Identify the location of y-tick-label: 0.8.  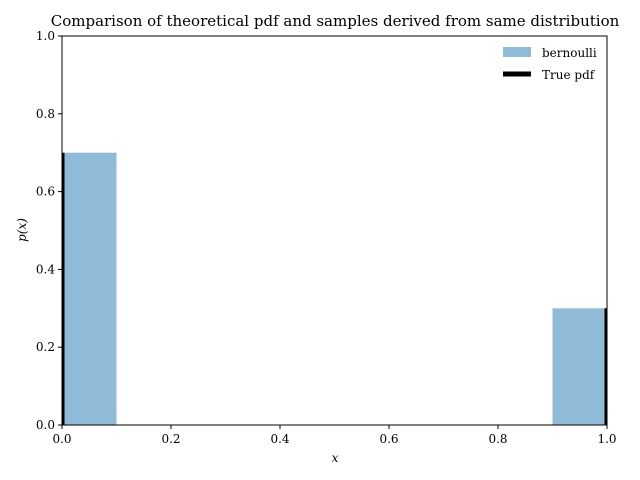
(45, 114).